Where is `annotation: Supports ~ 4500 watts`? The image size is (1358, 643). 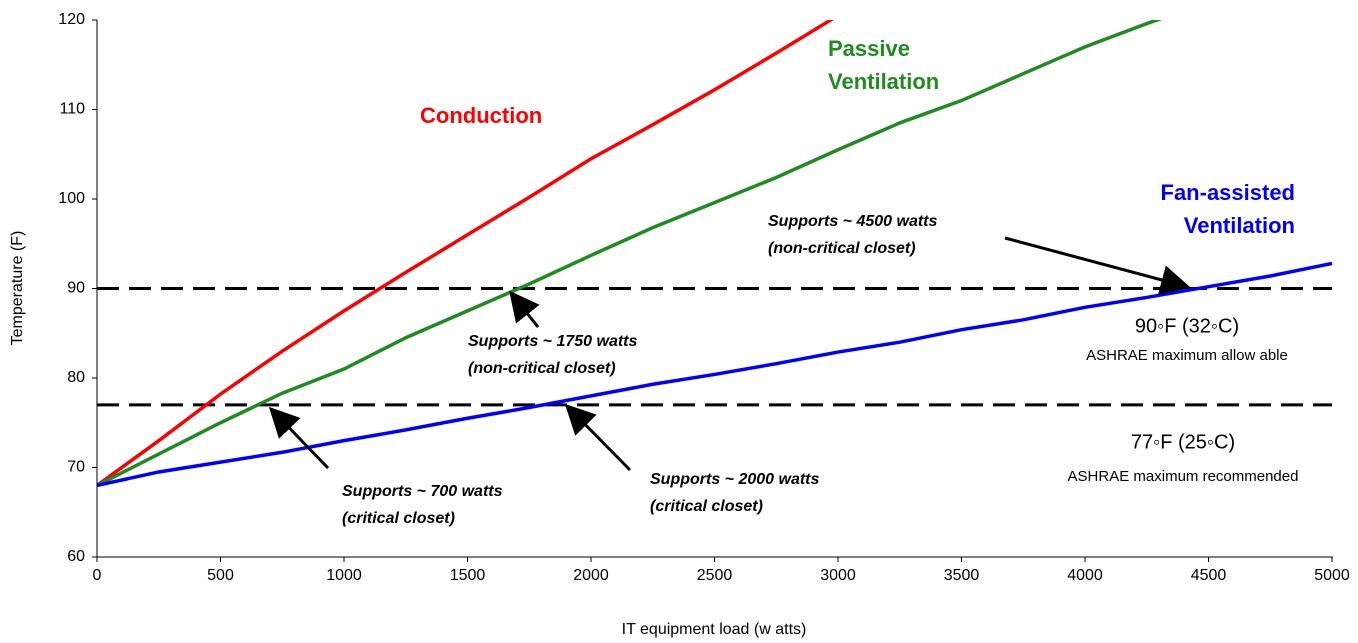
annotation: Supports ~ 4500 watts is located at coordinates (852, 221).